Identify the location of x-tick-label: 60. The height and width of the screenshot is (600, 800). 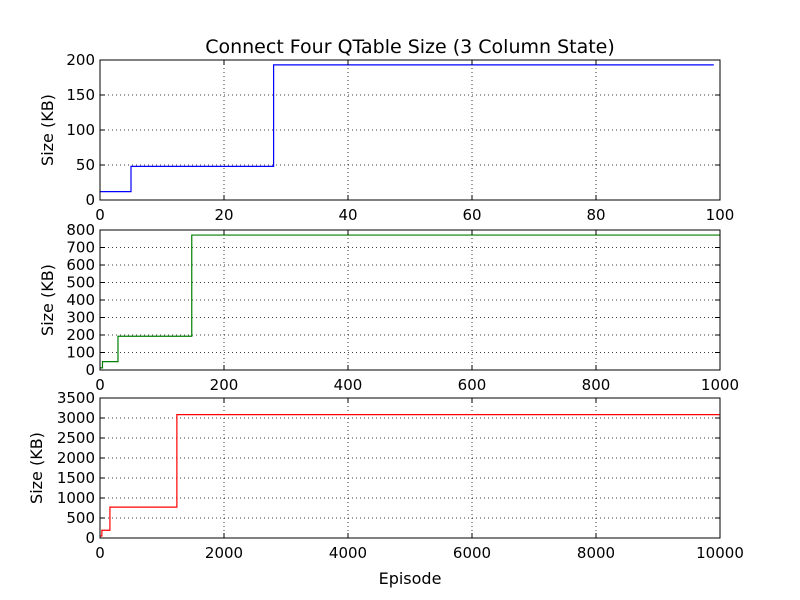
(471, 215).